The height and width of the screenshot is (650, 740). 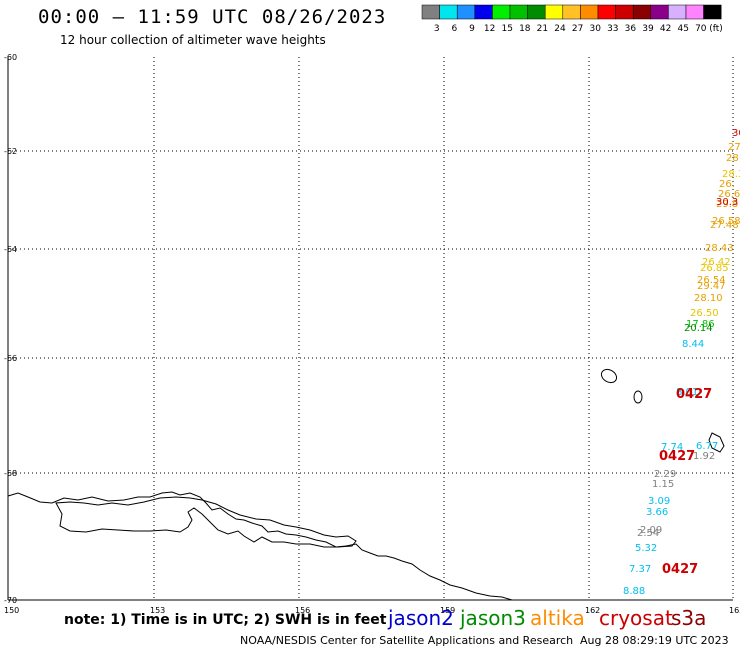 What do you see at coordinates (648, 533) in the screenshot?
I see `wave-height-label: 2.54` at bounding box center [648, 533].